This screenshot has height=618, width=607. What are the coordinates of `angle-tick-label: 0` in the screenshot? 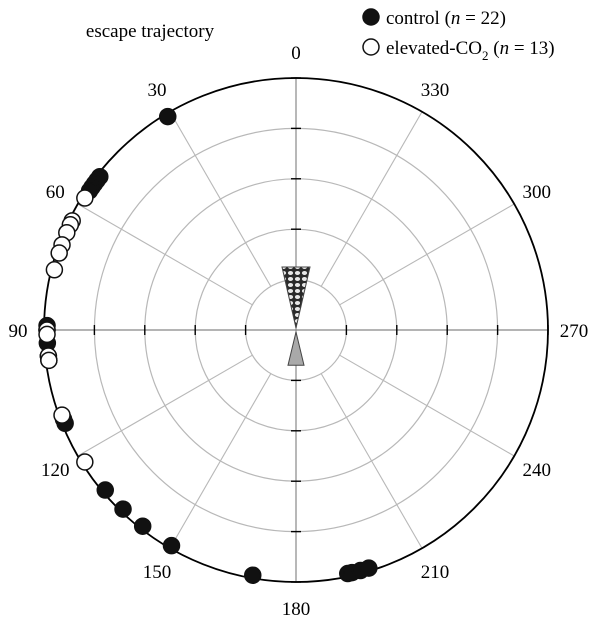 It's located at (296, 53).